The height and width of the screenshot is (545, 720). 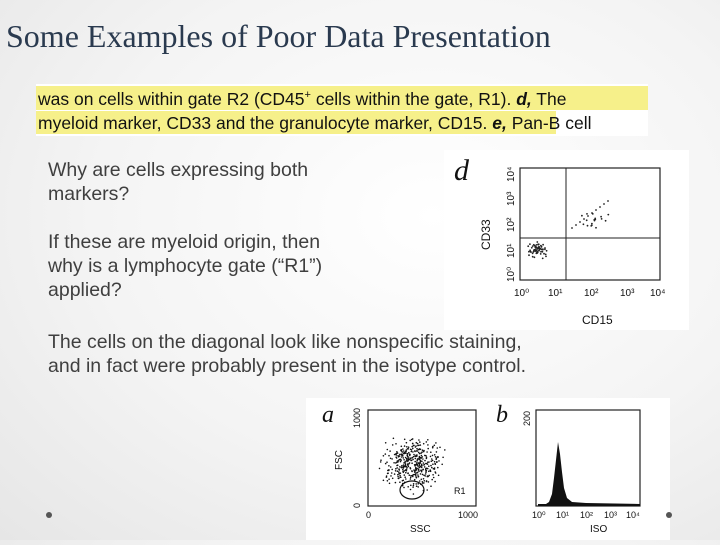 What do you see at coordinates (589, 474) in the screenshot?
I see `panel-b-histogram` at bounding box center [589, 474].